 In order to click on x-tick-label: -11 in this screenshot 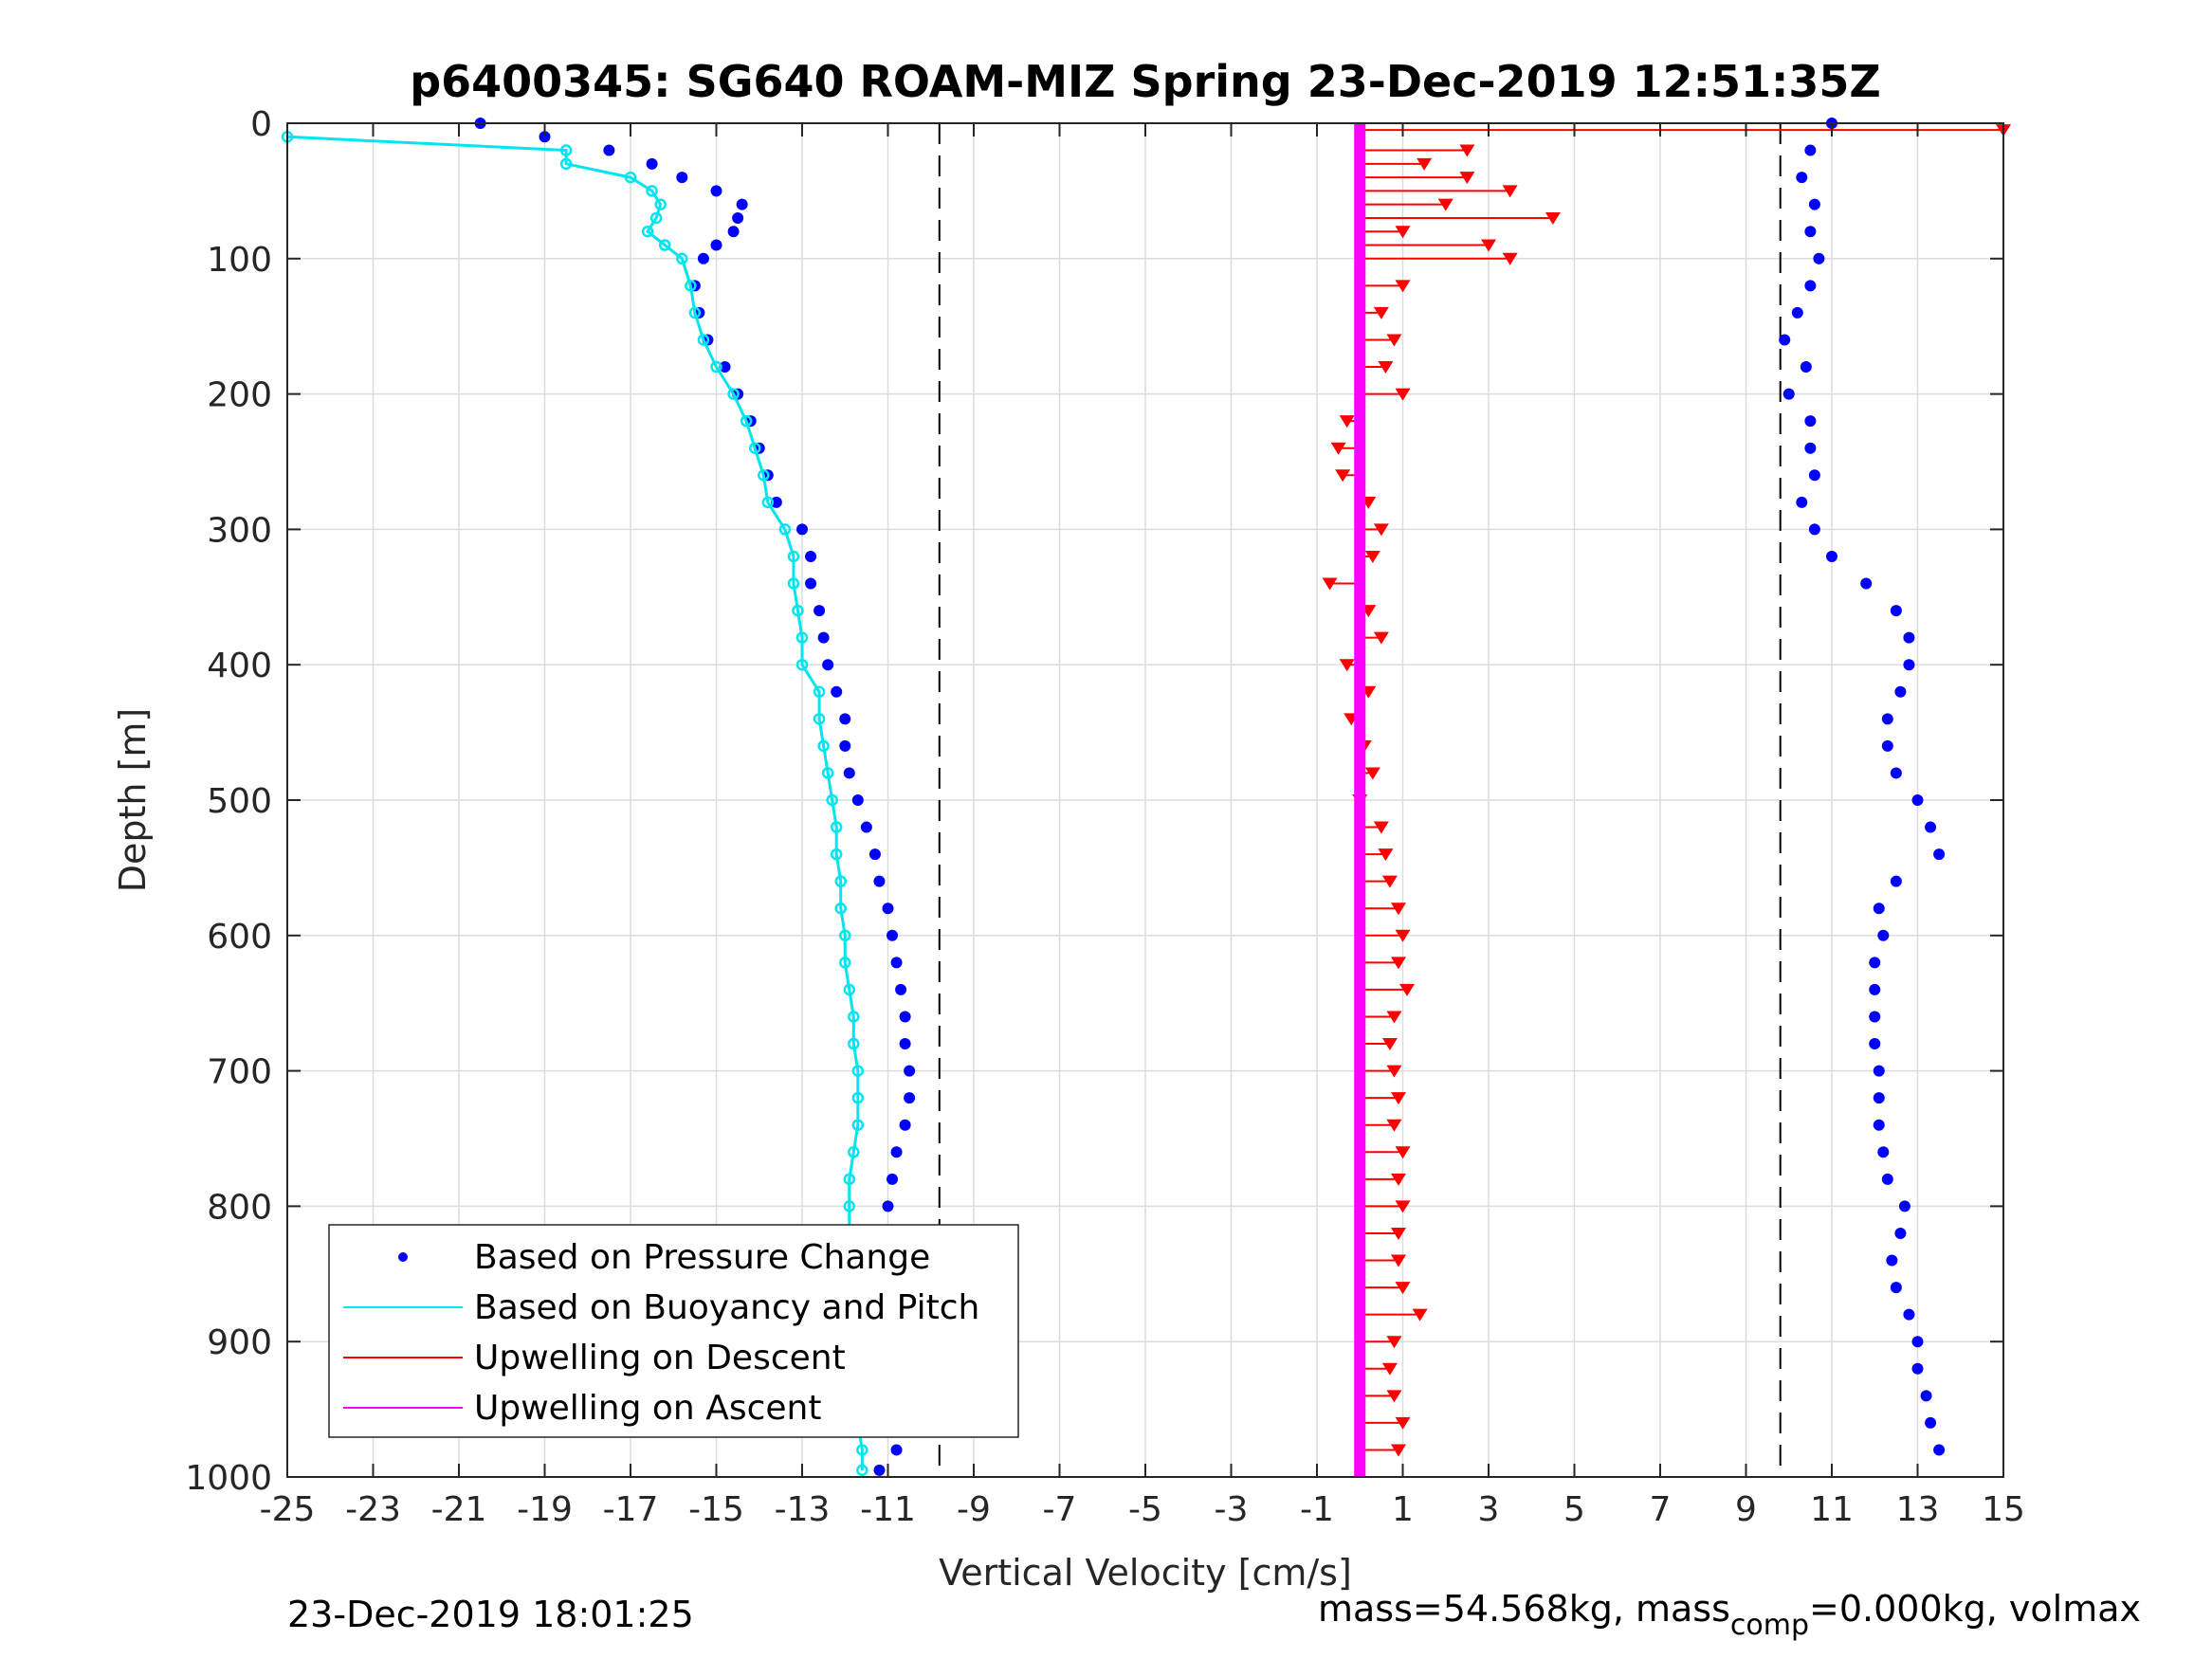, I will do `click(888, 1509)`.